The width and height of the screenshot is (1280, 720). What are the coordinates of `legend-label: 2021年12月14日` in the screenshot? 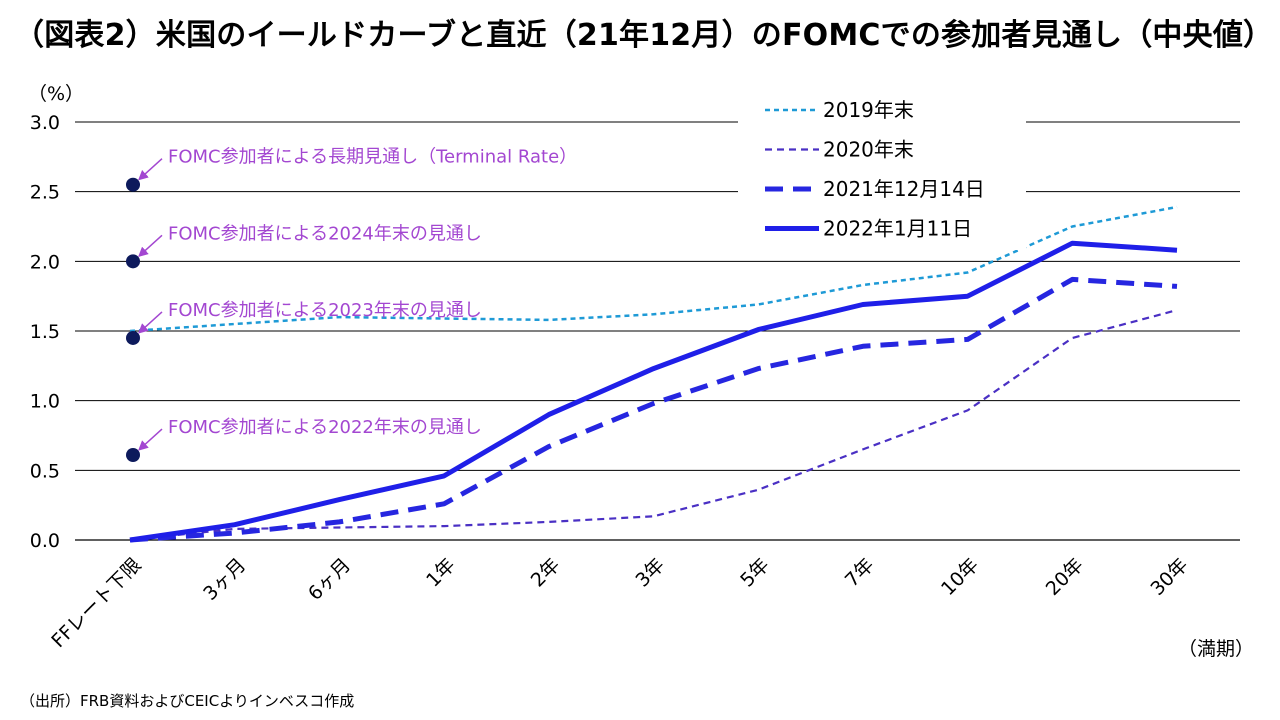 It's located at (904, 189).